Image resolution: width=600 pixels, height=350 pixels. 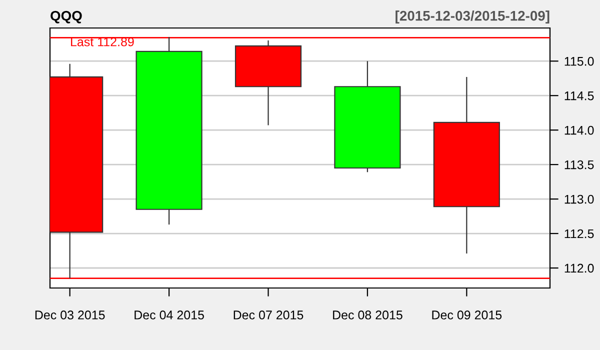 I want to click on chart-subtitle: [2015-12-03/2015-12-09], so click(x=473, y=17).